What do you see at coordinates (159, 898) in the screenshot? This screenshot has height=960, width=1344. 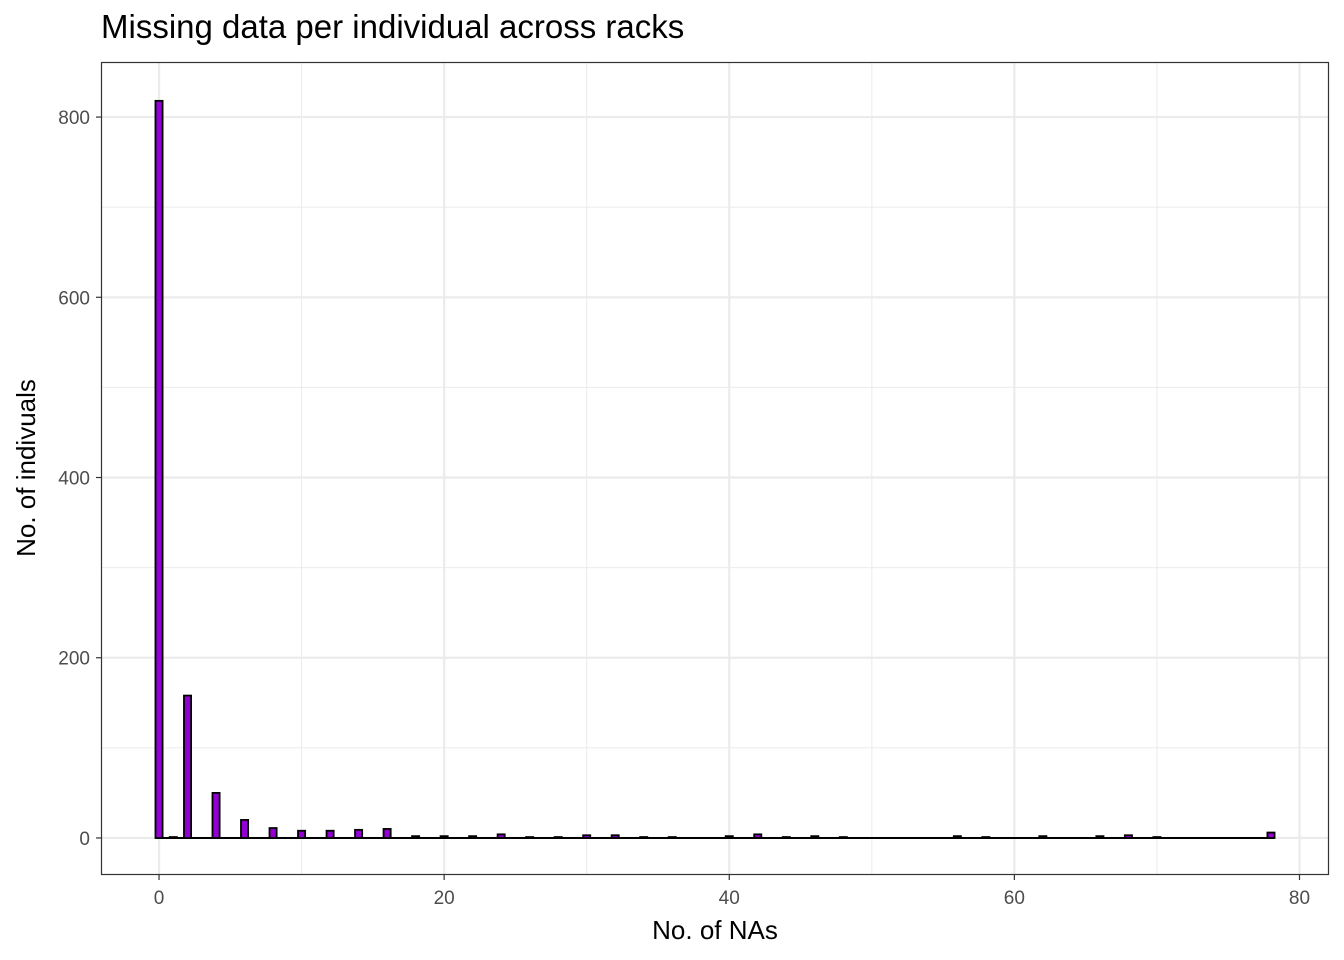 I see `x-tick-label: 0` at bounding box center [159, 898].